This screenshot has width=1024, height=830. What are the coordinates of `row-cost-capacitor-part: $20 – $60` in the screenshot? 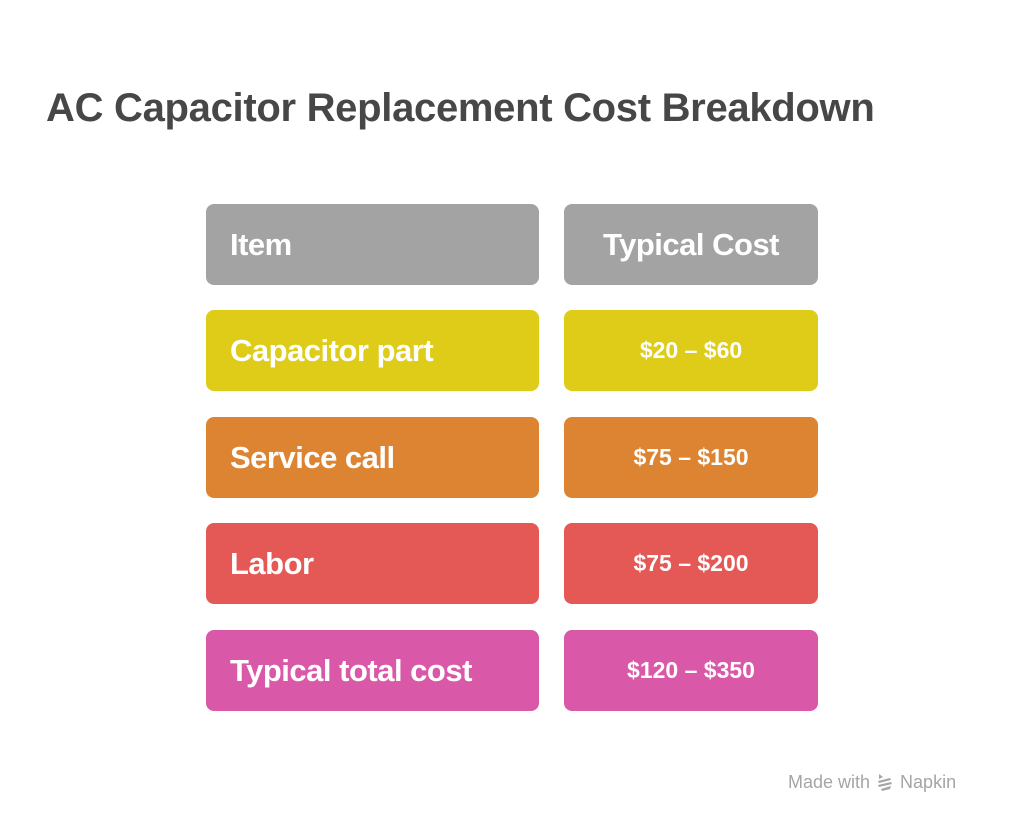 It's located at (691, 350).